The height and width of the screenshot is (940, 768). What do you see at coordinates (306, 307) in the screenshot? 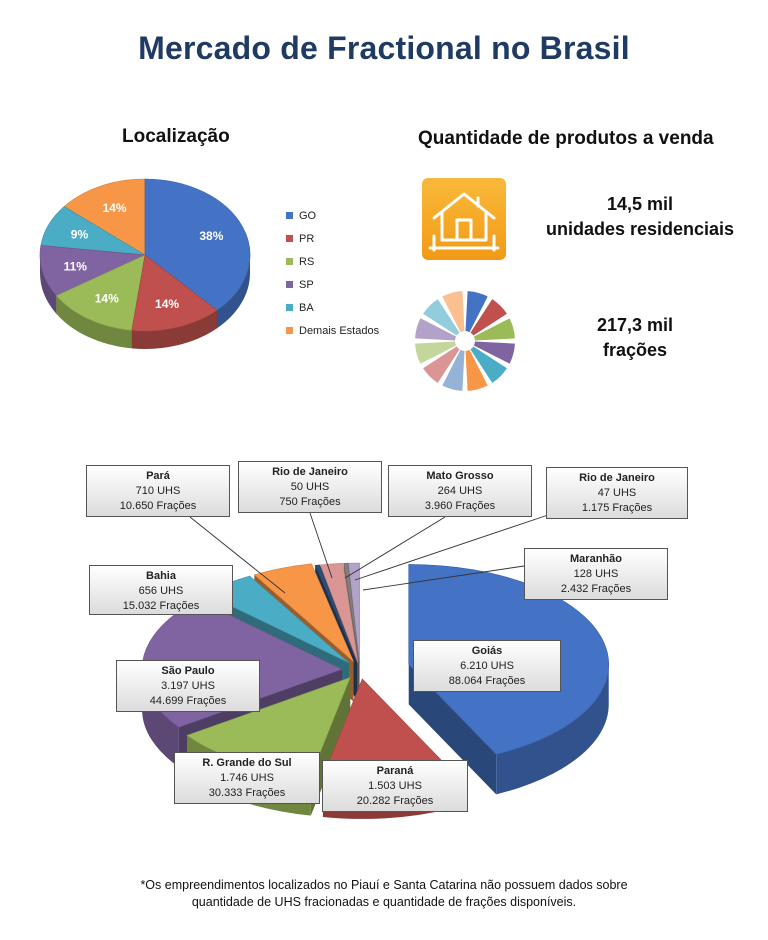
I see `legend-label: BA` at bounding box center [306, 307].